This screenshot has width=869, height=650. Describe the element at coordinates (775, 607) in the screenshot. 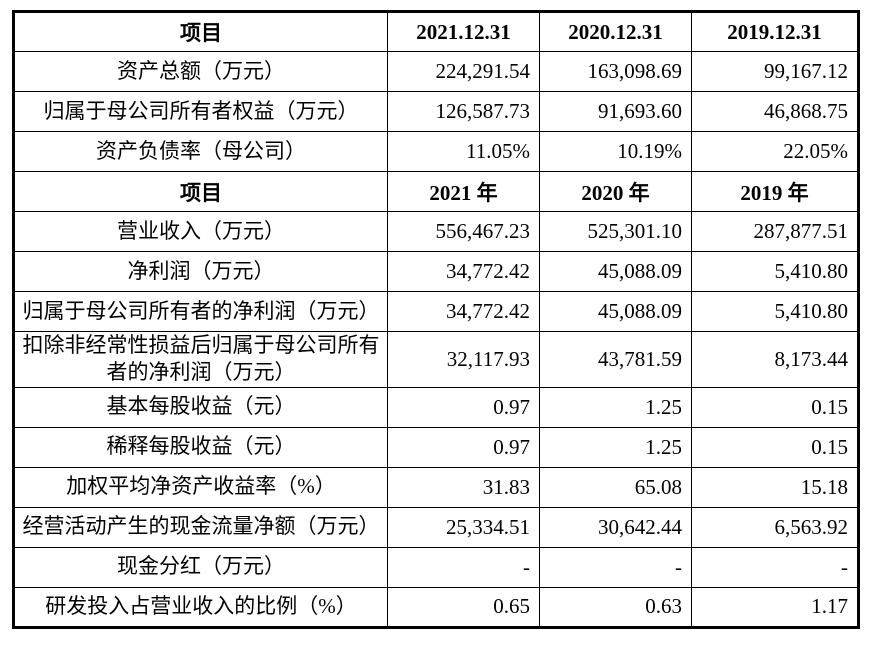

I see `row-value: 1.17` at that location.